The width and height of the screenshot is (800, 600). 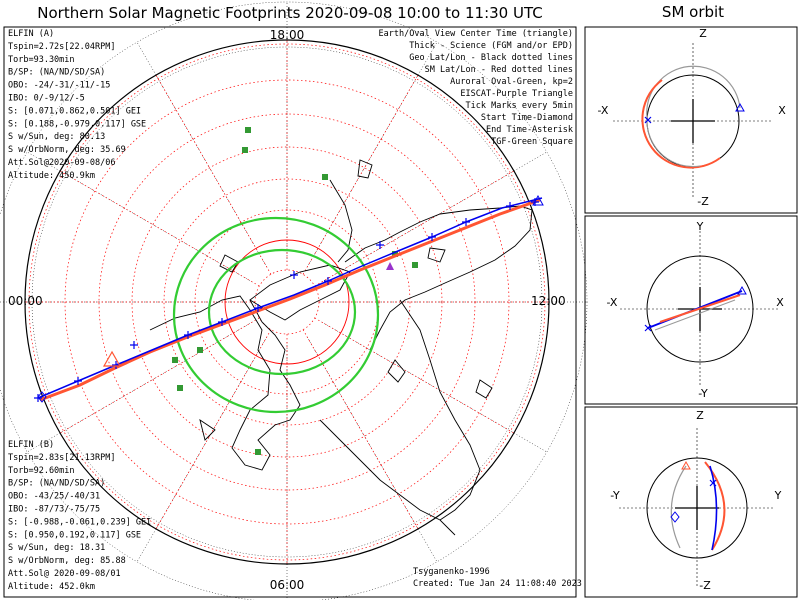 What do you see at coordinates (686, 465) in the screenshot?
I see `orbit-b-marker` at bounding box center [686, 465].